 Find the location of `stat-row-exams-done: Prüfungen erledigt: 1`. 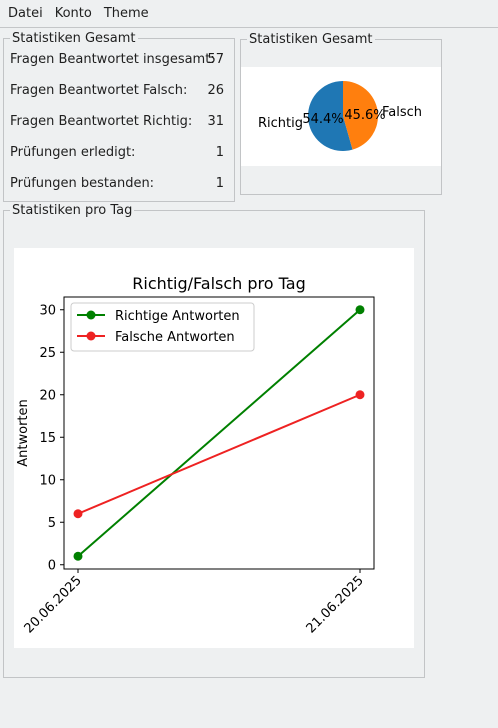

stat-row-exams-done: Prüfungen erledigt: 1 is located at coordinates (120, 154).